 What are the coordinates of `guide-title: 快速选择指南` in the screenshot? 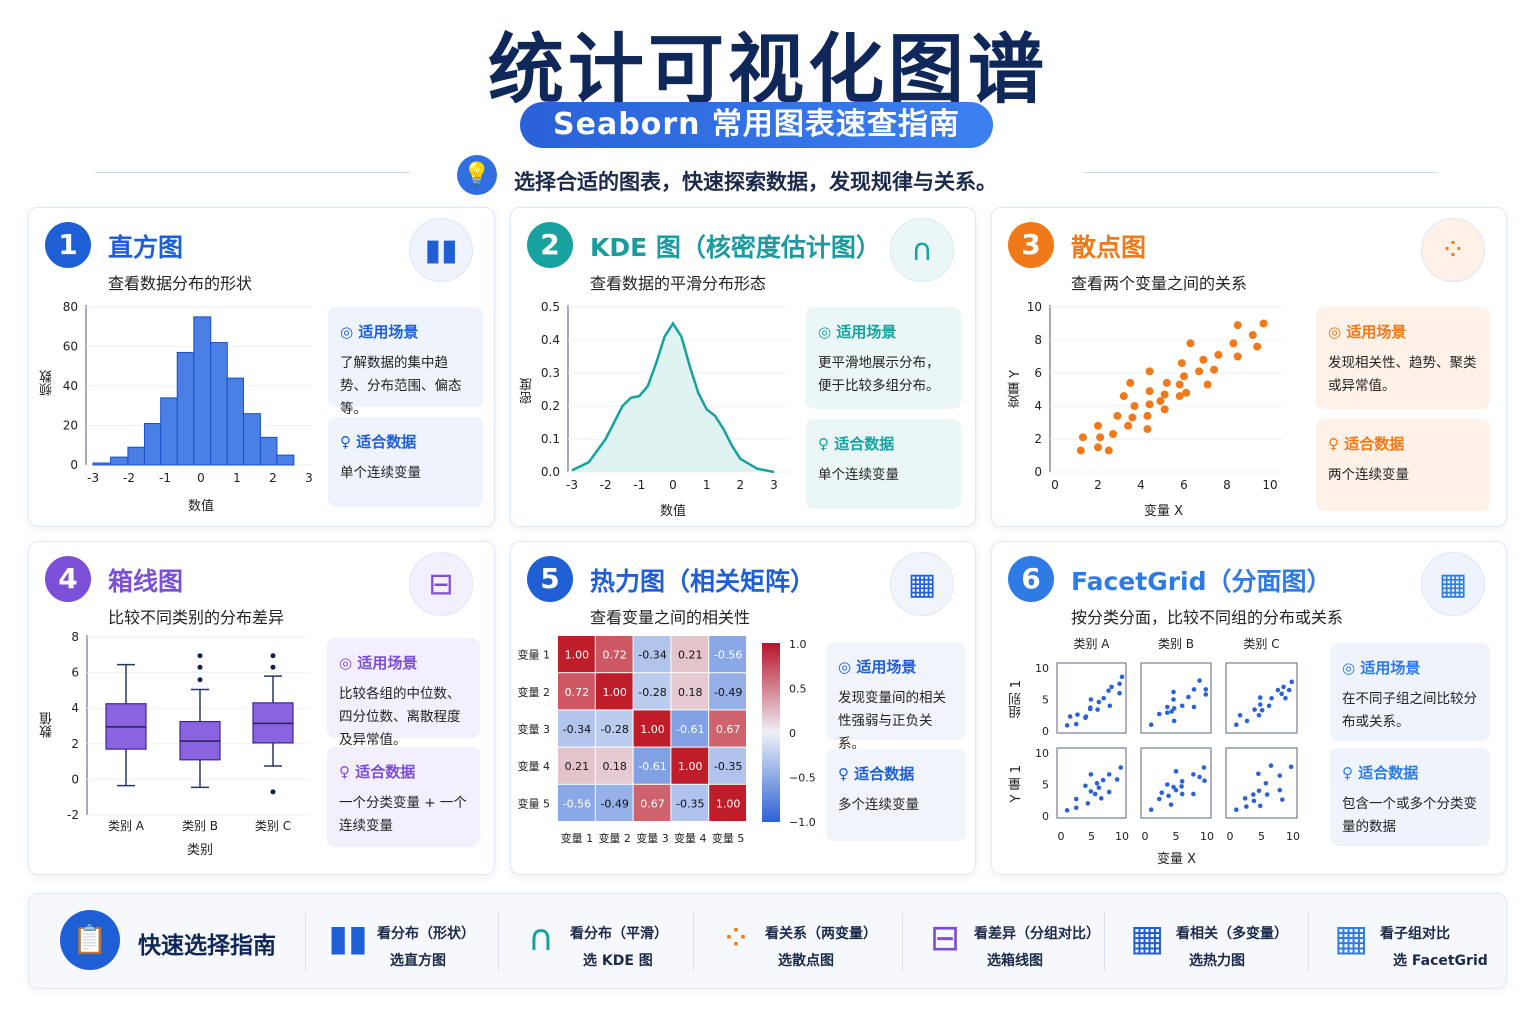 It's located at (207, 946).